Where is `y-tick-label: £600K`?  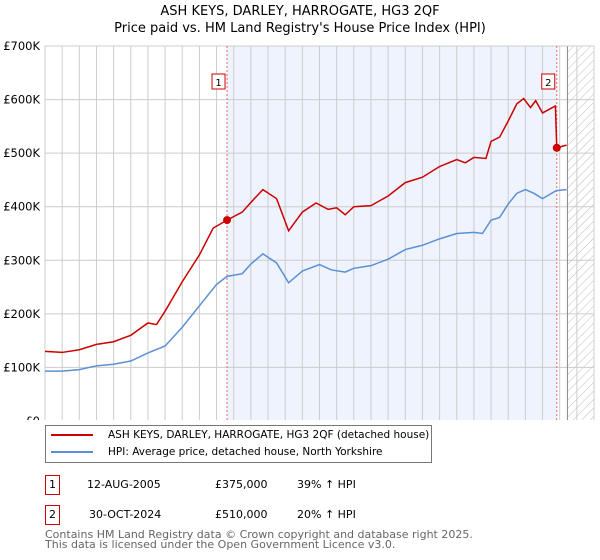 y-tick-label: £600K is located at coordinates (21, 100).